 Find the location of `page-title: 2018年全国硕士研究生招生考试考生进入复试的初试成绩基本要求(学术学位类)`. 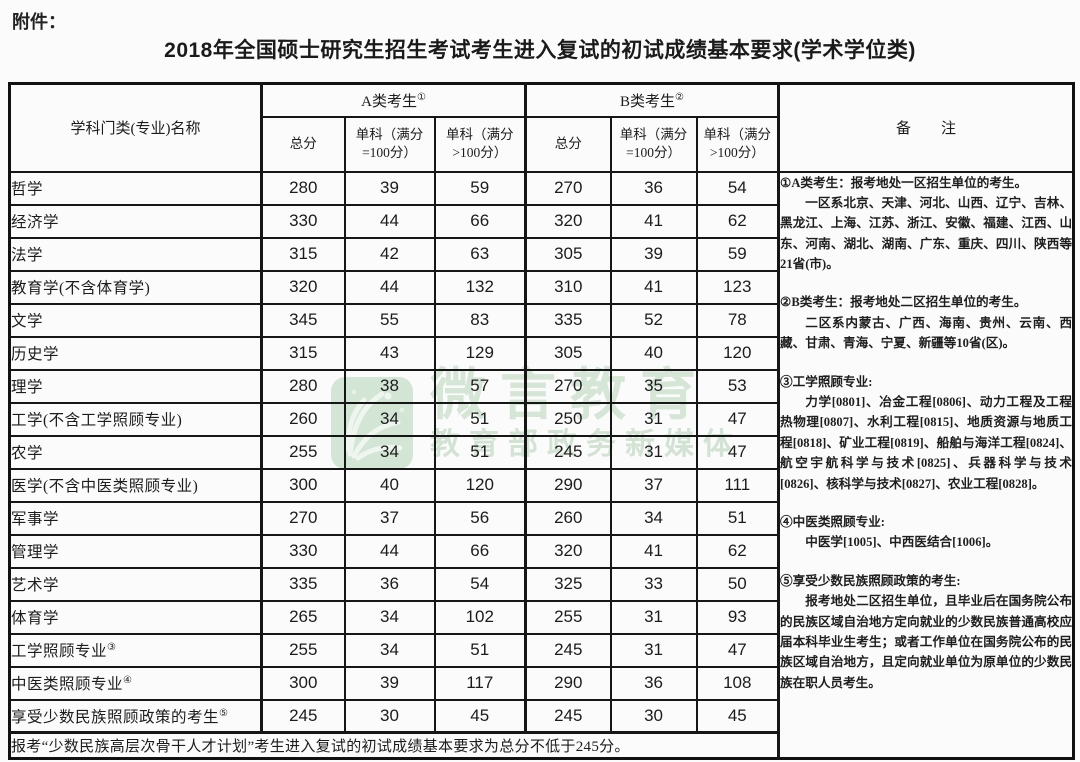

page-title: 2018年全国硕士研究生招生考试考生进入复试的初试成绩基本要求(学术学位类) is located at coordinates (540, 50).